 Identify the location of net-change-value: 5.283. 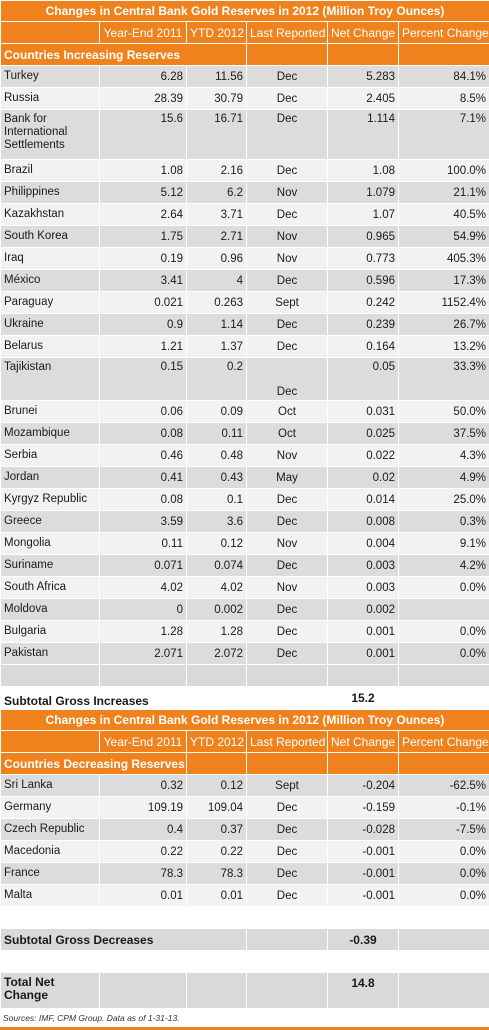
(363, 77).